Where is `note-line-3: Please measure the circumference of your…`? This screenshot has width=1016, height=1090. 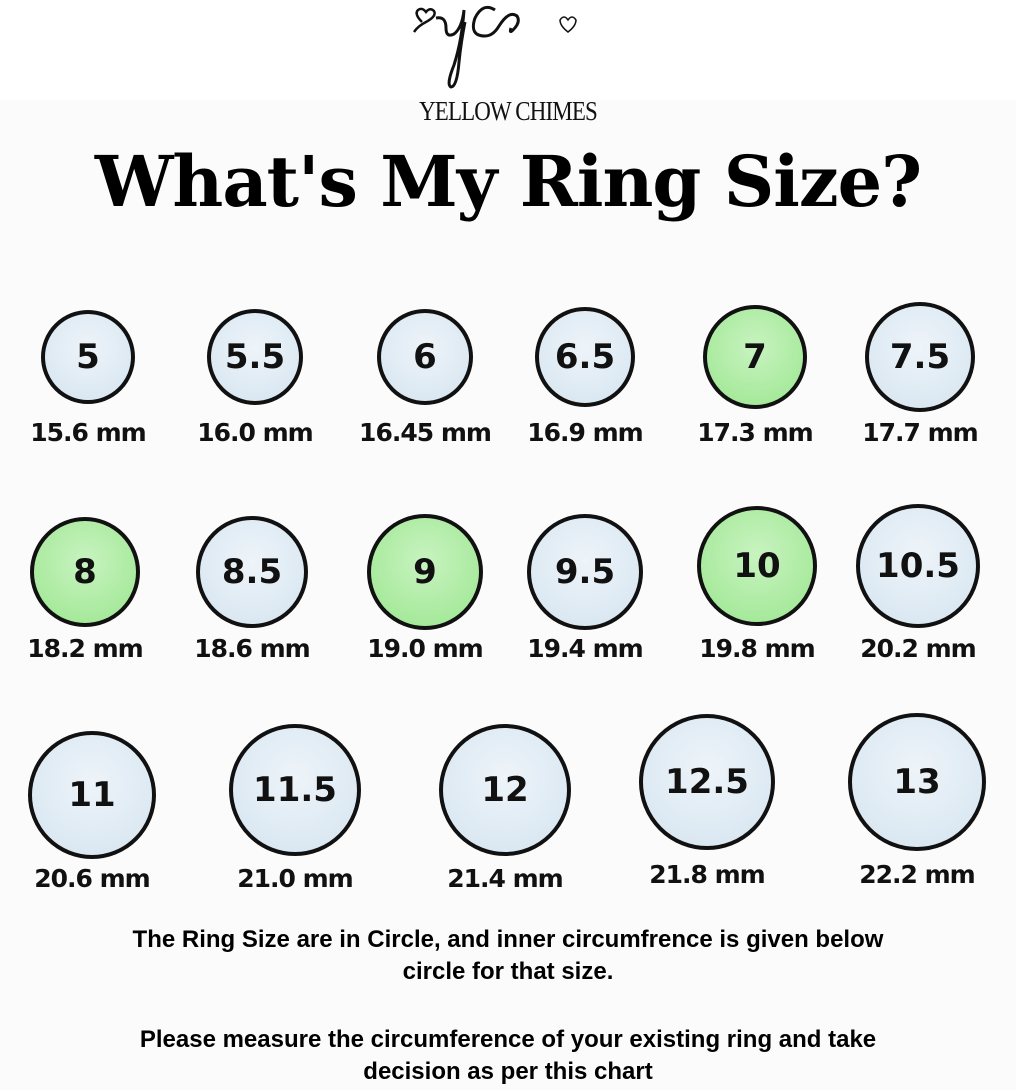 note-line-3: Please measure the circumference of your… is located at coordinates (508, 1039).